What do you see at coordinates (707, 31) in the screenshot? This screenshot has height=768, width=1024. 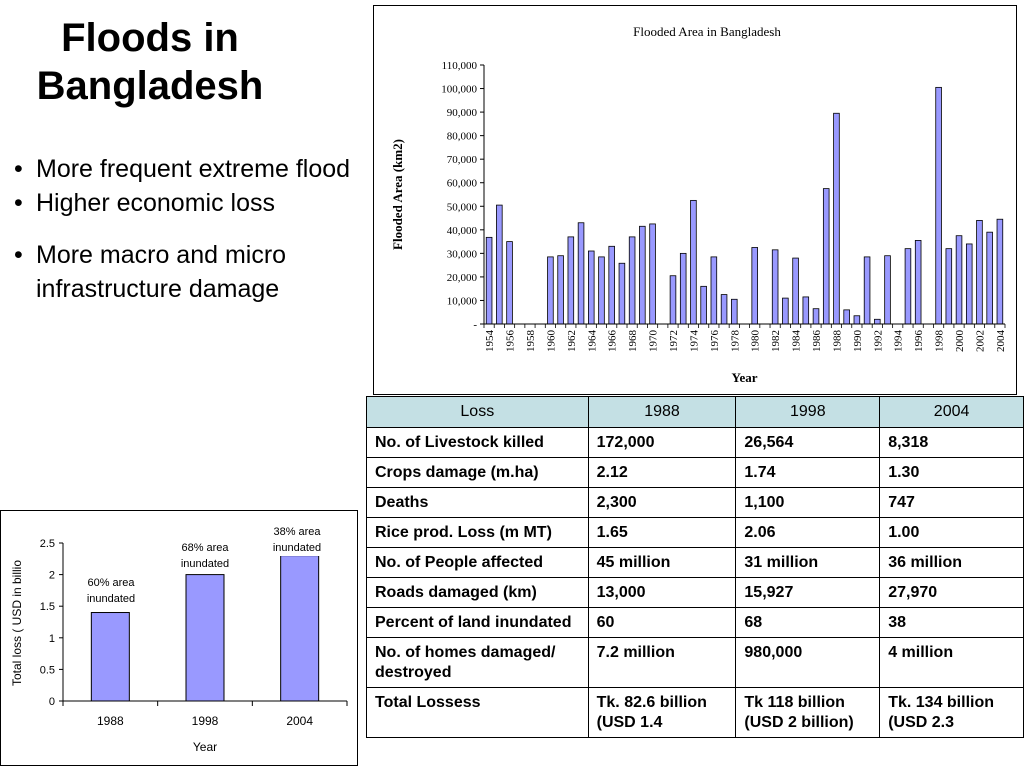 I see `chart-title: Flooded Area in Bangladesh` at bounding box center [707, 31].